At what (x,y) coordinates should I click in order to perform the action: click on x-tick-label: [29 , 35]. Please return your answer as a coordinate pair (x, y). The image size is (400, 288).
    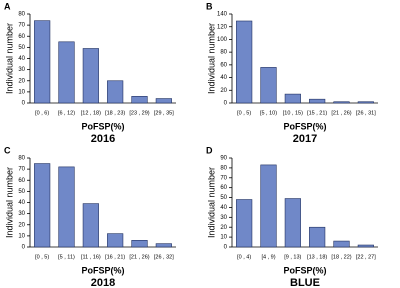
    Looking at the image, I should click on (164, 113).